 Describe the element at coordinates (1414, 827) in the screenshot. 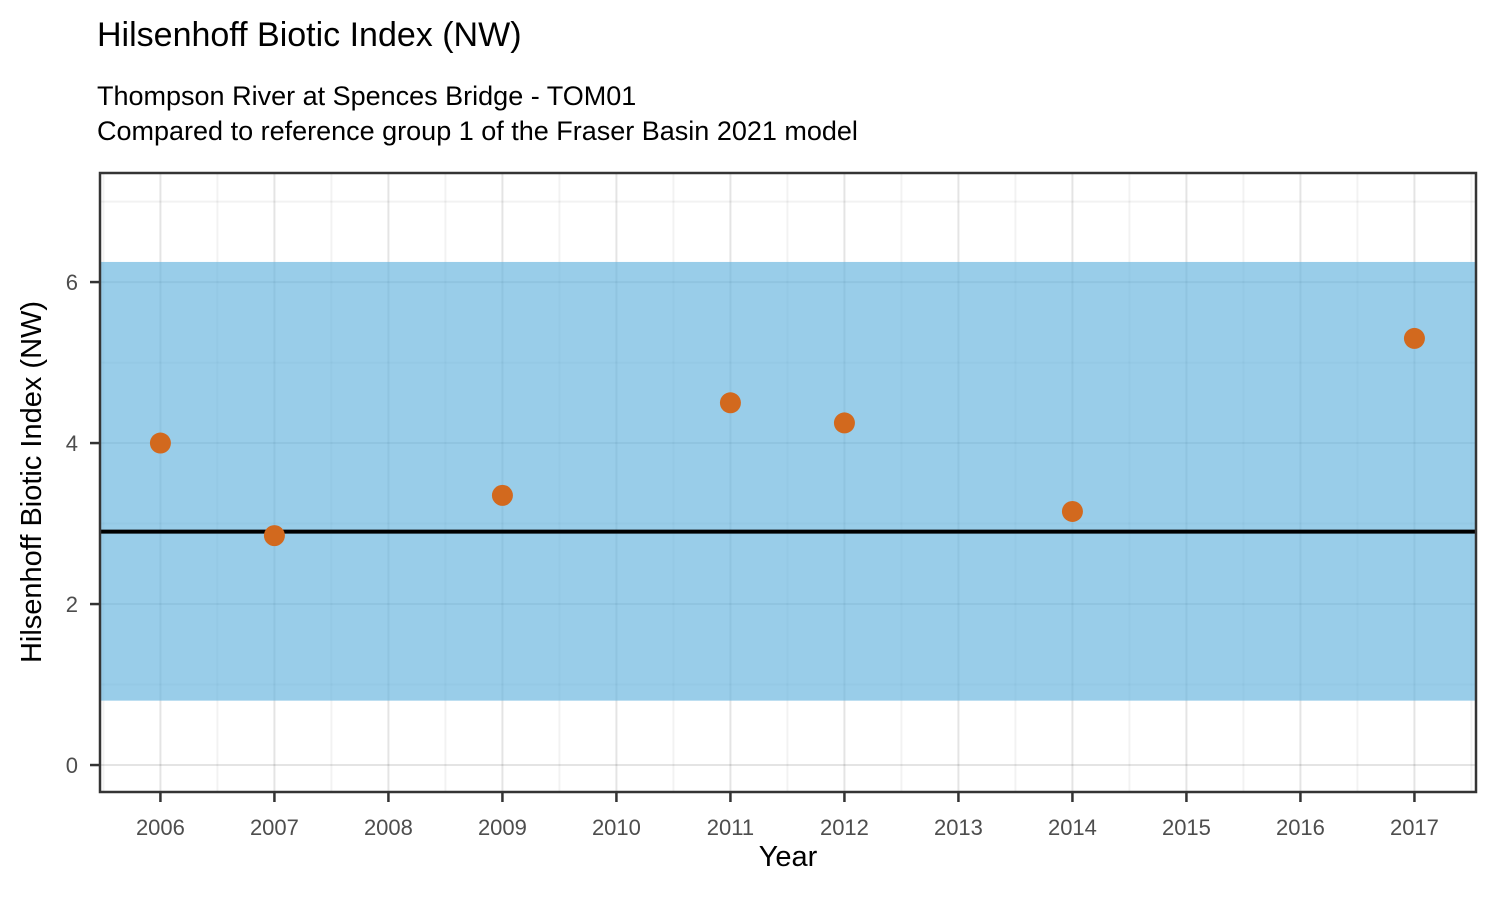

I see `x-tick-label: 2017` at that location.